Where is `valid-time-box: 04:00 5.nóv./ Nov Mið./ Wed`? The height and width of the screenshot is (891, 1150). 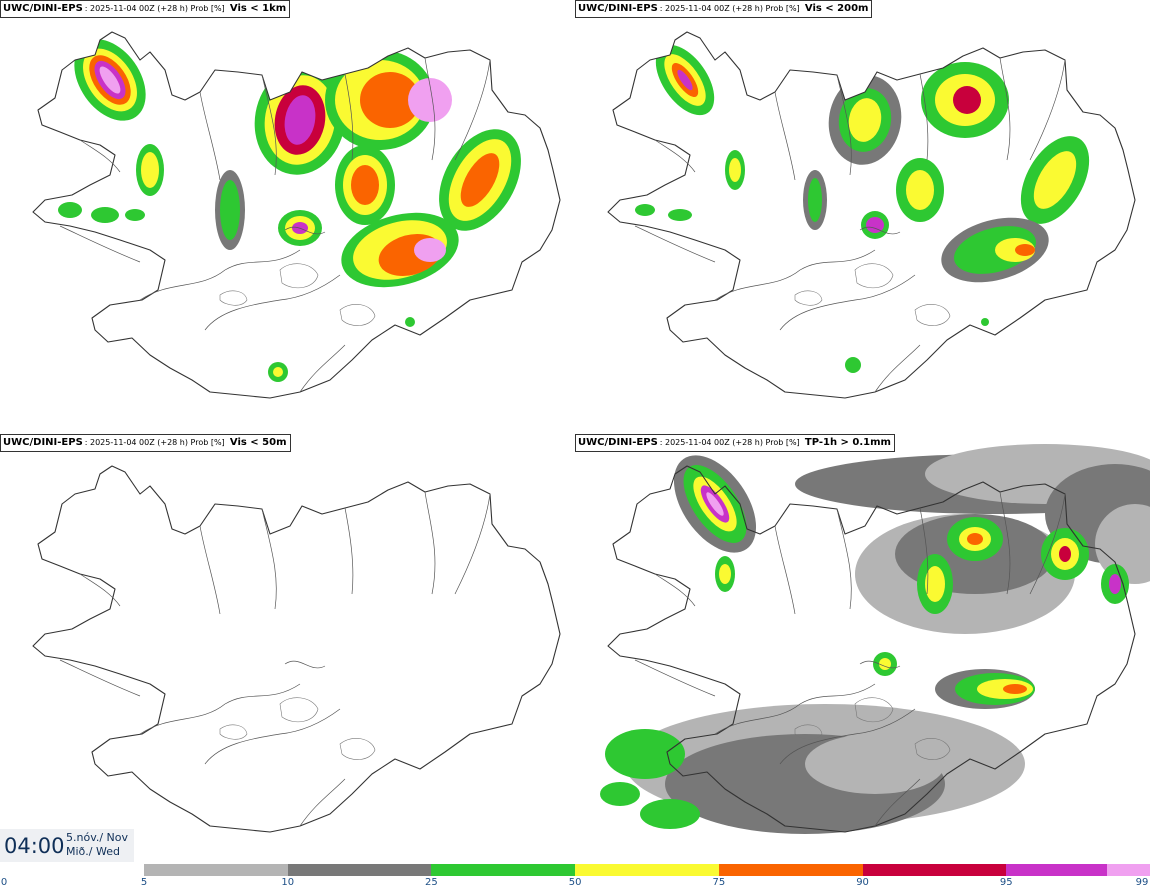
valid-time-box: 04:00 5.nóv./ Nov Mið./ Wed is located at coordinates (67, 845).